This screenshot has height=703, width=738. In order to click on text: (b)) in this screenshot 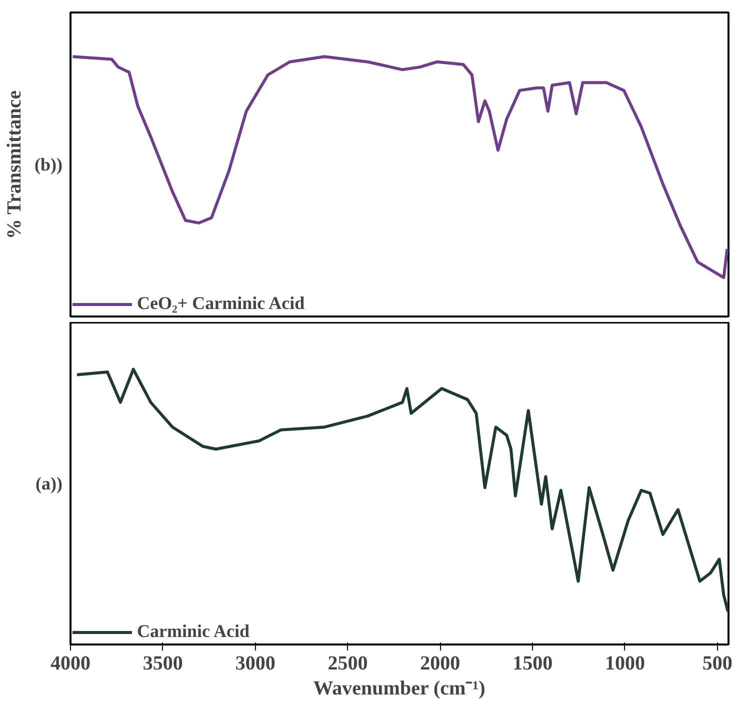, I will do `click(48, 164)`.